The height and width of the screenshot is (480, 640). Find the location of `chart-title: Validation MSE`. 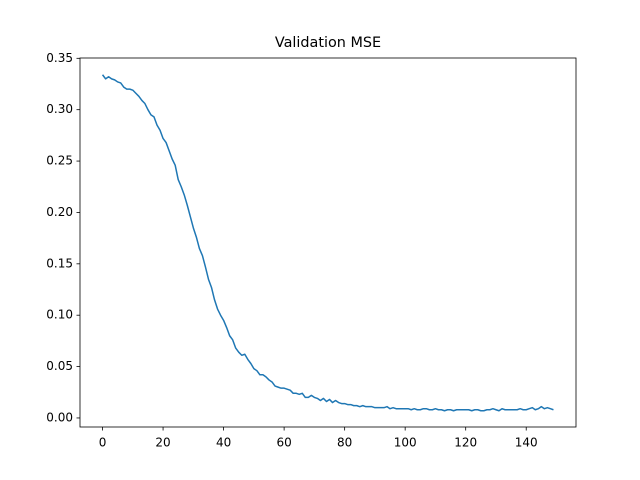

chart-title: Validation MSE is located at coordinates (328, 43).